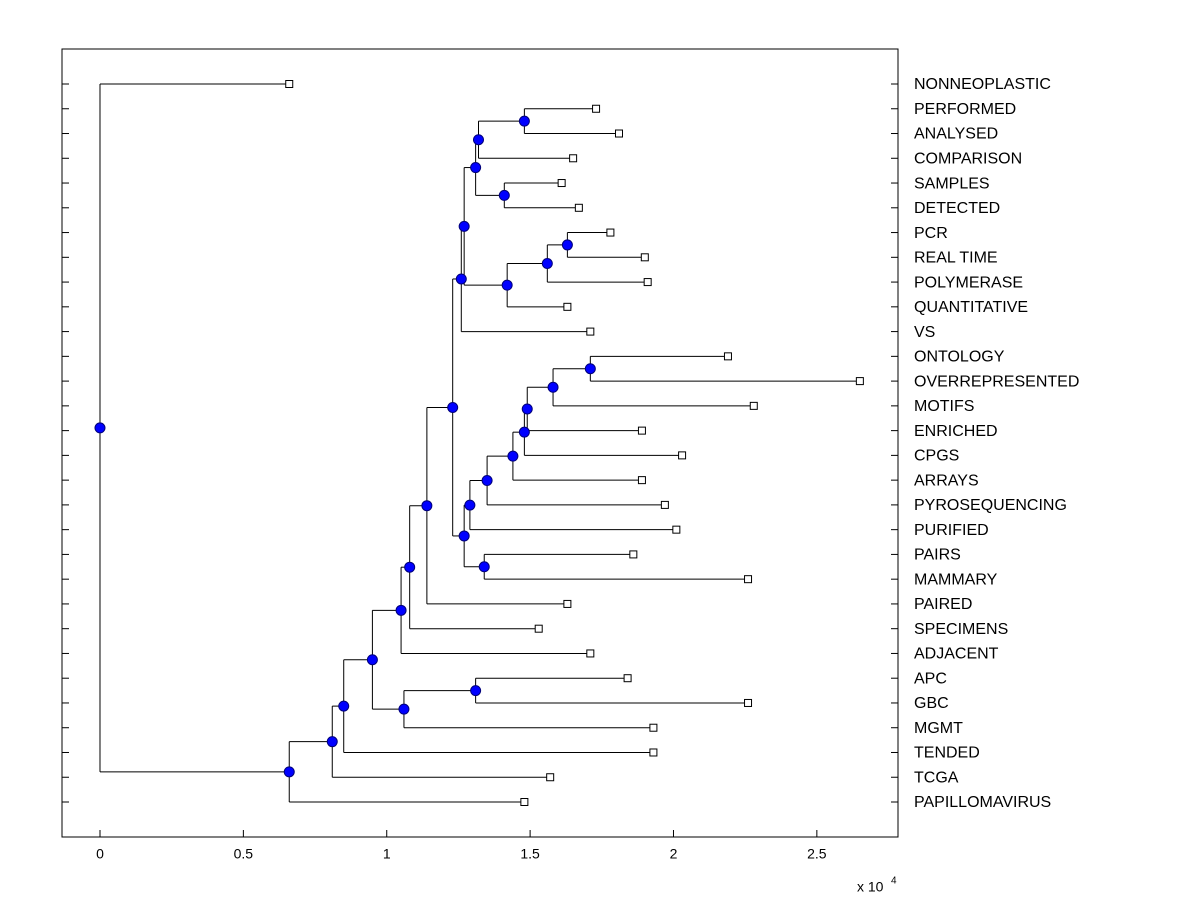  What do you see at coordinates (936, 456) in the screenshot?
I see `leaf-label: CPGS` at bounding box center [936, 456].